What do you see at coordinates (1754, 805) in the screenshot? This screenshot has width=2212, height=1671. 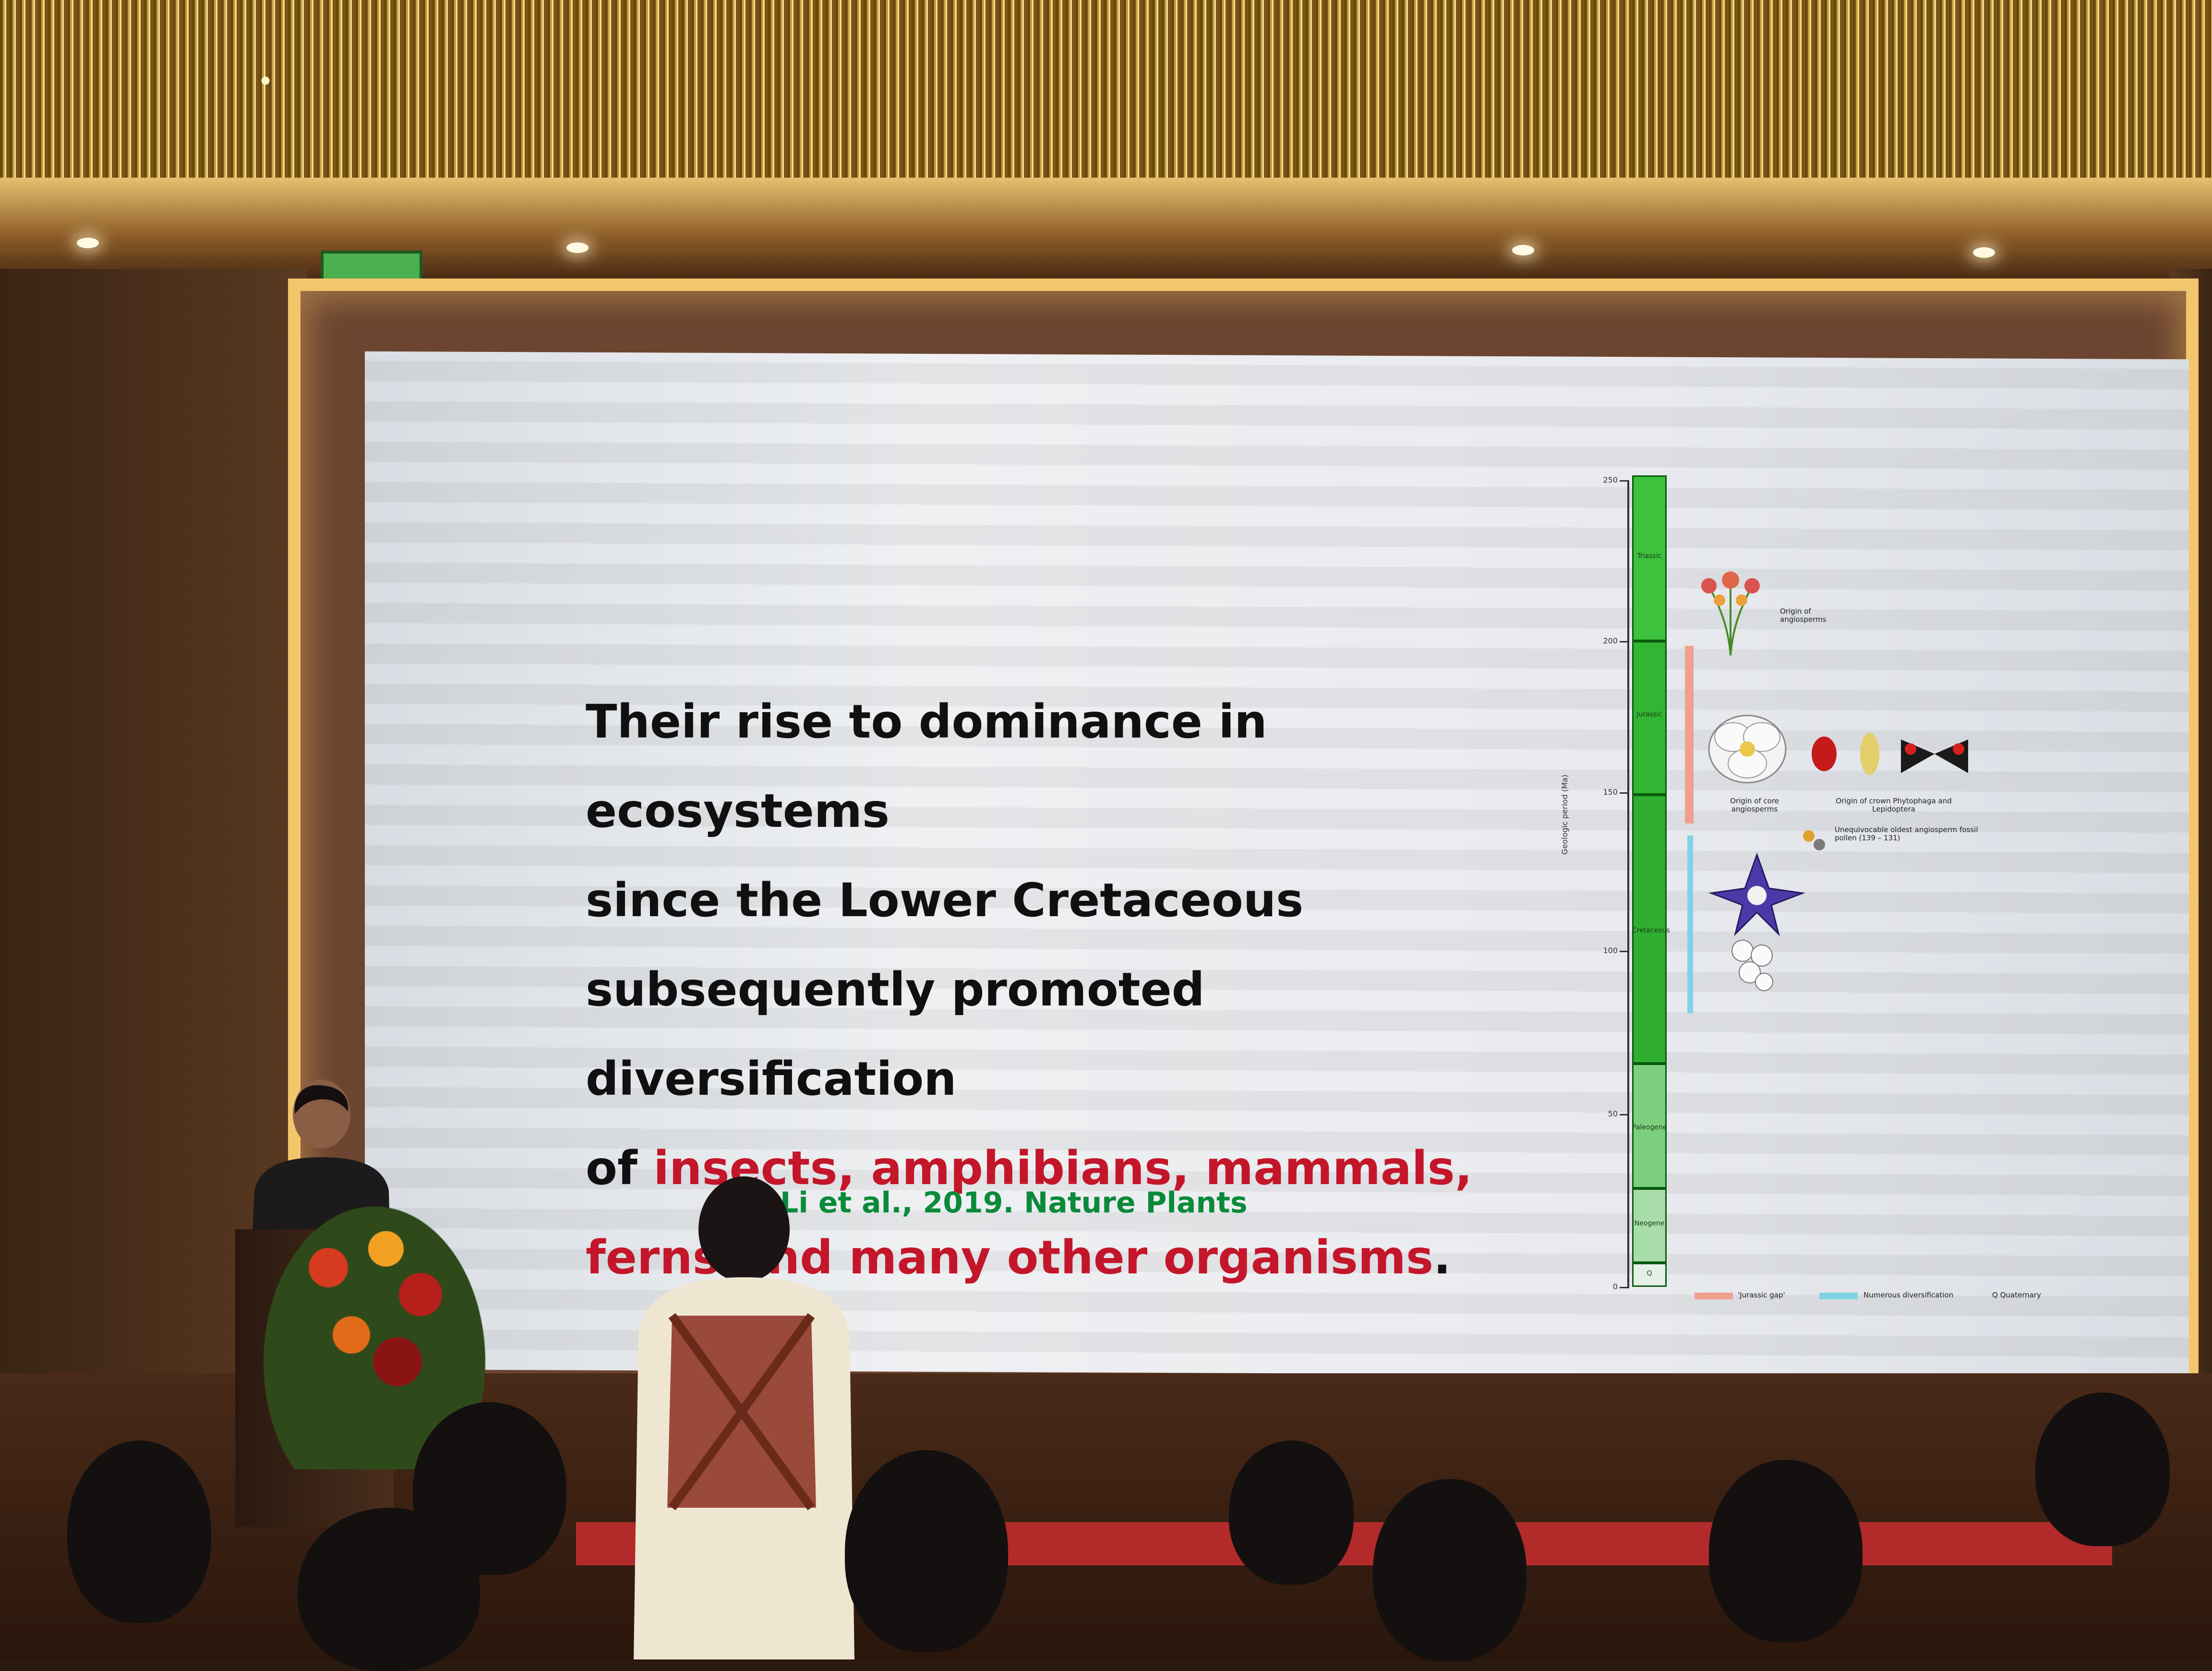 I see `figure-note: Origin of core angiosperms` at bounding box center [1754, 805].